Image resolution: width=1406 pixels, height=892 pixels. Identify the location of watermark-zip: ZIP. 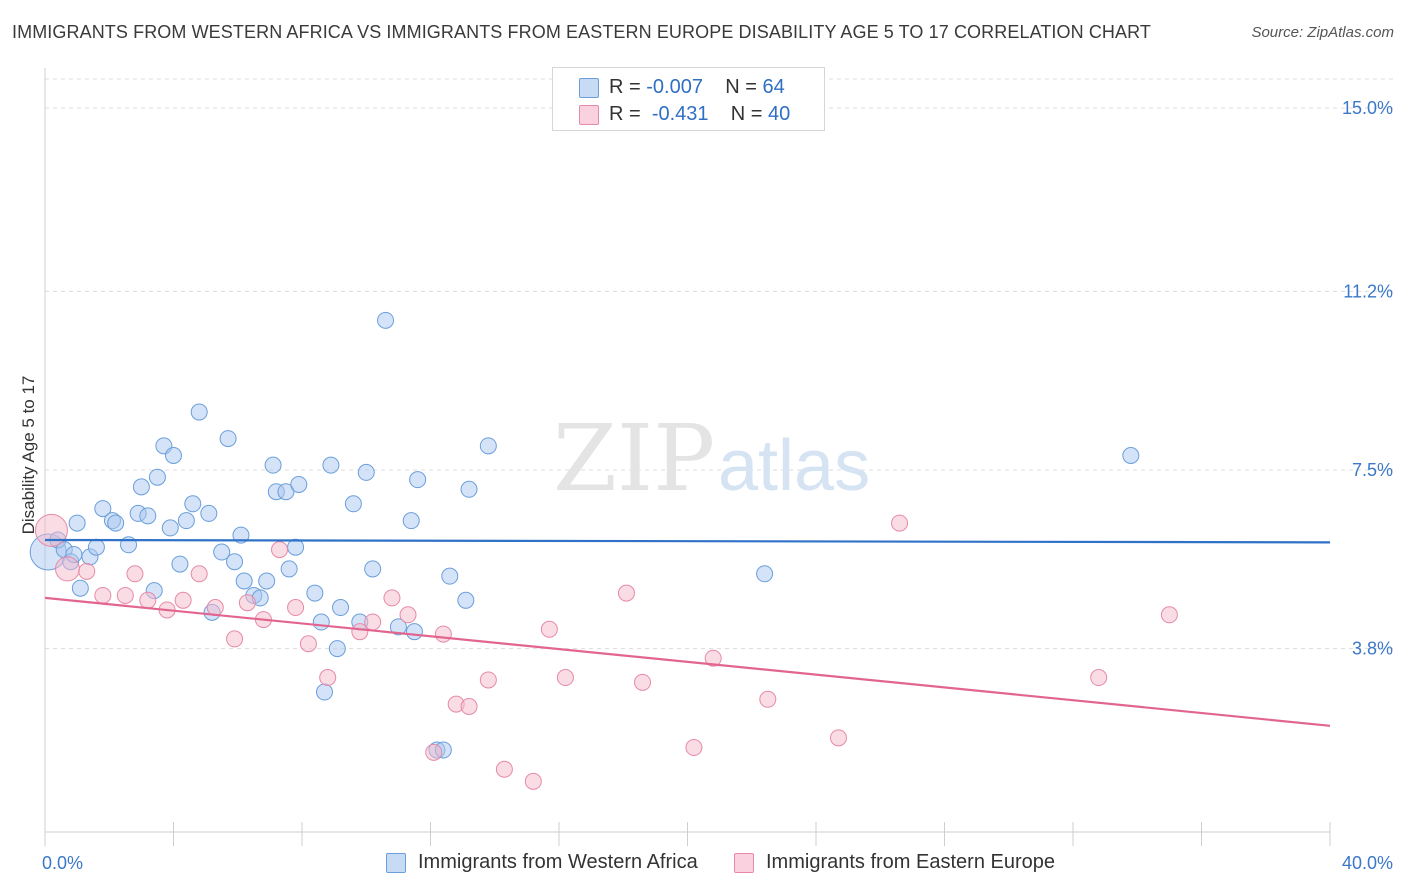
(634, 458).